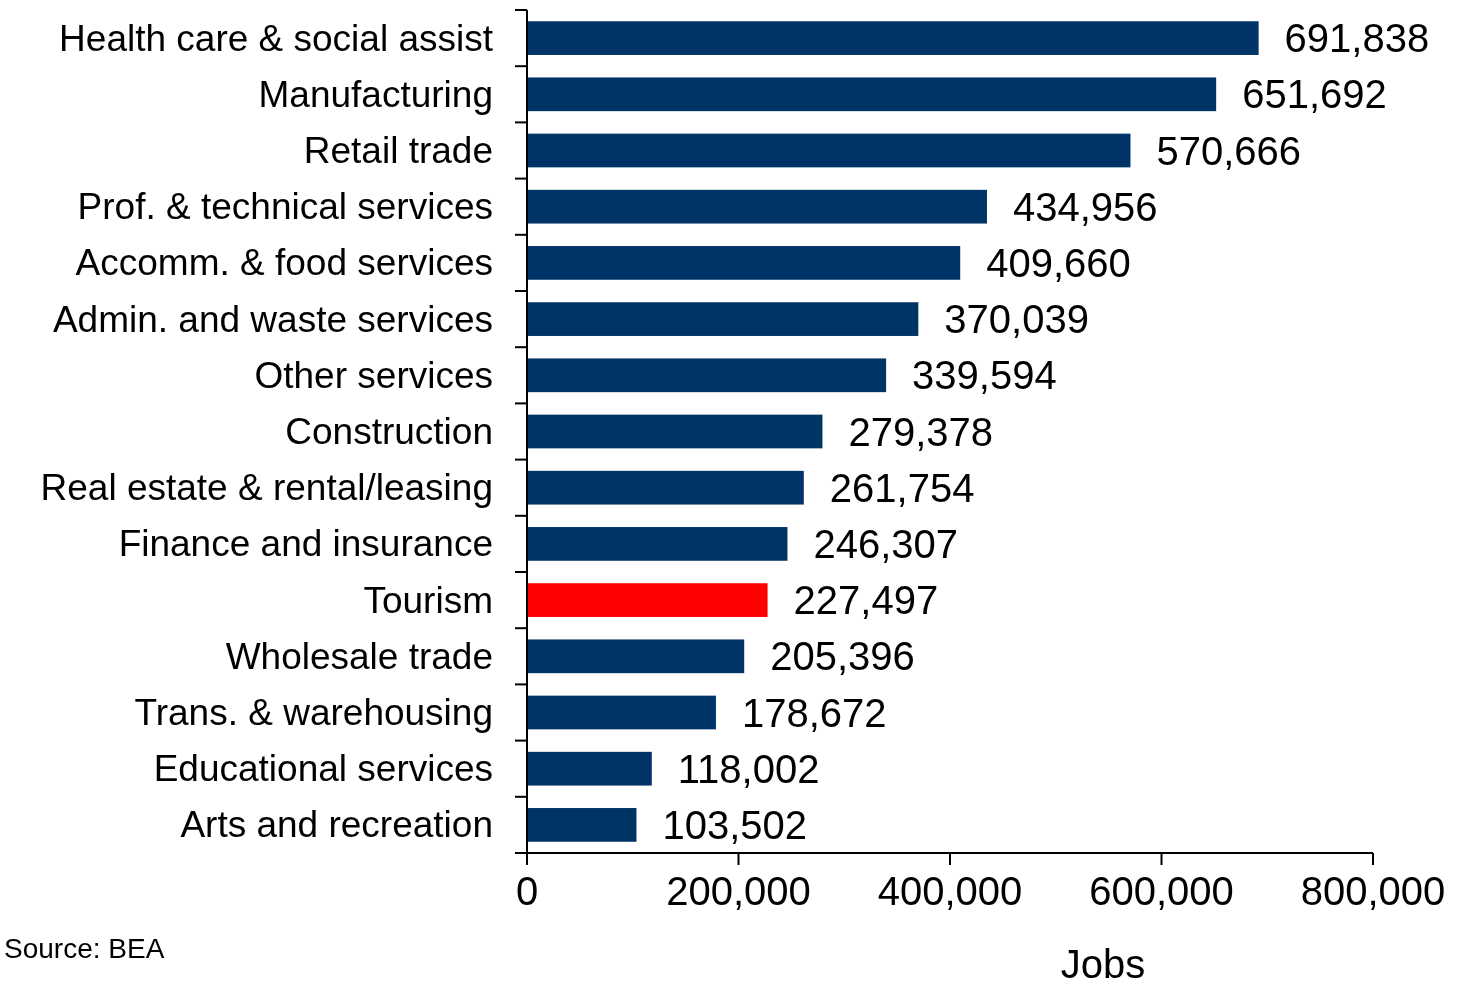 The height and width of the screenshot is (982, 1462). I want to click on data-label: 370,039, so click(1016, 319).